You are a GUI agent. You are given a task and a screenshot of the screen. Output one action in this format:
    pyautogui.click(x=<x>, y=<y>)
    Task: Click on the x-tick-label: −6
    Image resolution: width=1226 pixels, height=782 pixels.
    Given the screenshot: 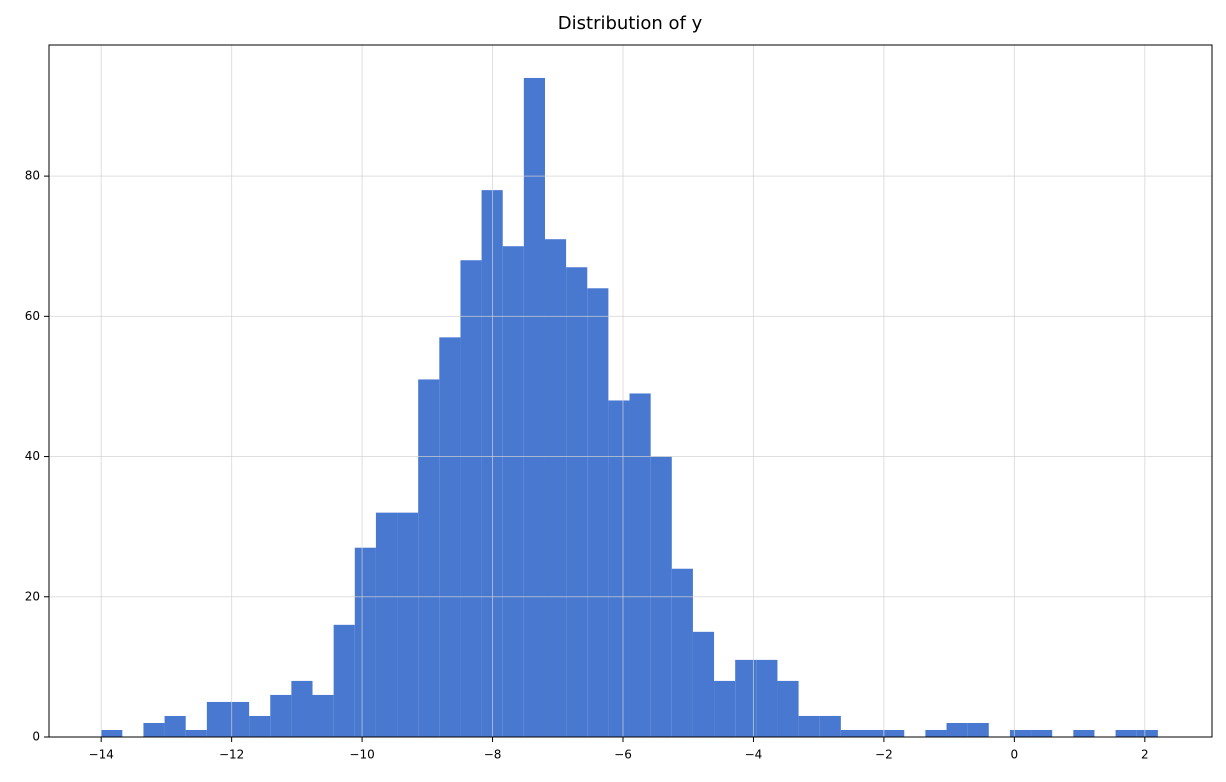 What is the action you would take?
    pyautogui.click(x=623, y=755)
    